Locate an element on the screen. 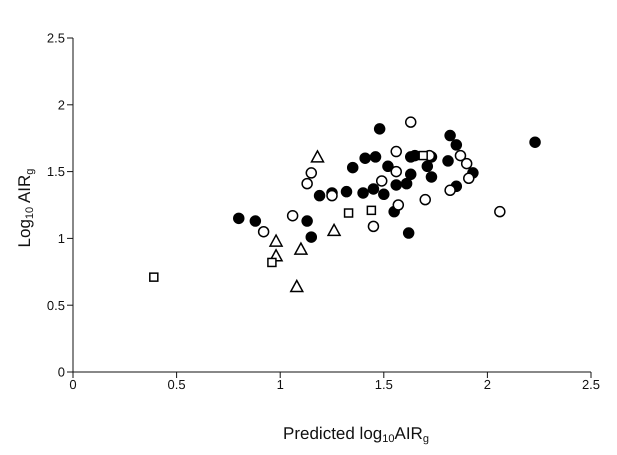  y-tick-label: 1 is located at coordinates (61, 238).